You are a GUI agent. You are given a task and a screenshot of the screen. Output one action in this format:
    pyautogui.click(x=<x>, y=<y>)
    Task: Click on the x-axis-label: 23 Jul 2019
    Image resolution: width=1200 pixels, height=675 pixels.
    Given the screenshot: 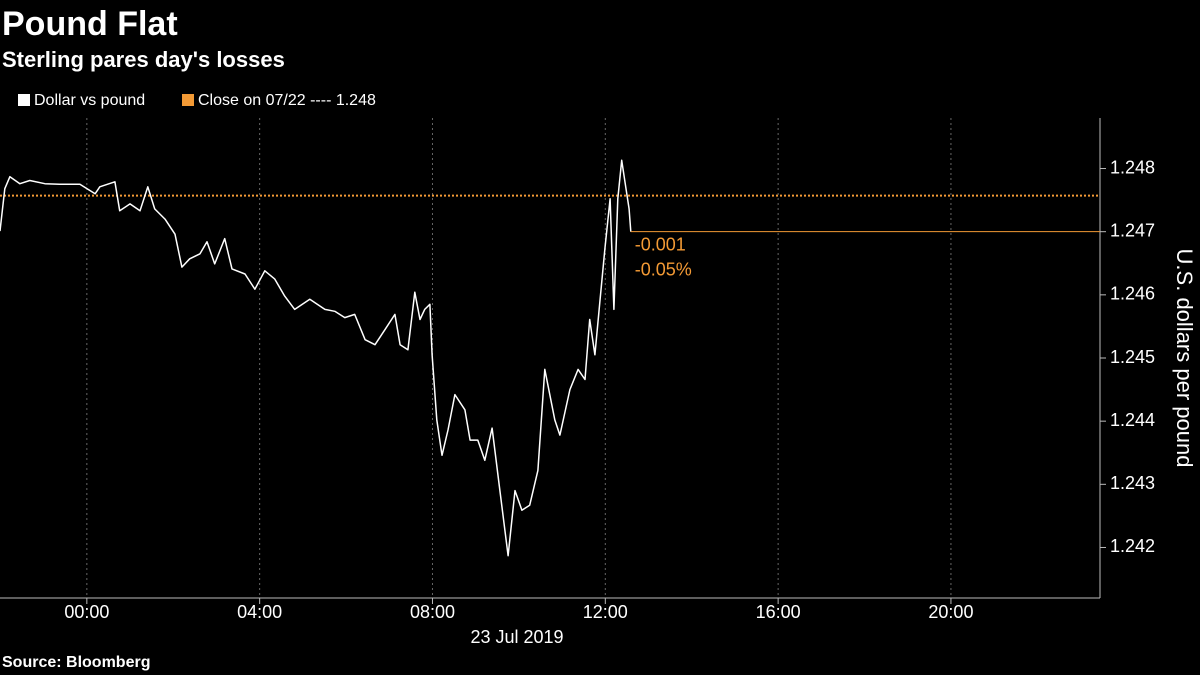 What is the action you would take?
    pyautogui.click(x=516, y=637)
    